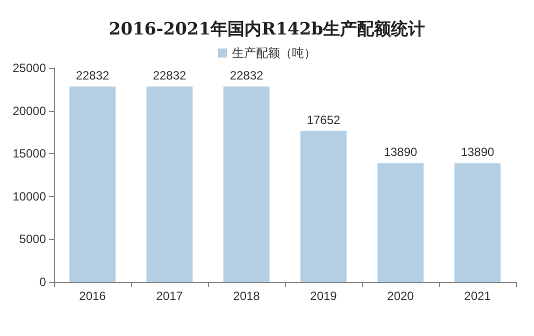  What do you see at coordinates (246, 296) in the screenshot?
I see `x-tick-label: 2018` at bounding box center [246, 296].